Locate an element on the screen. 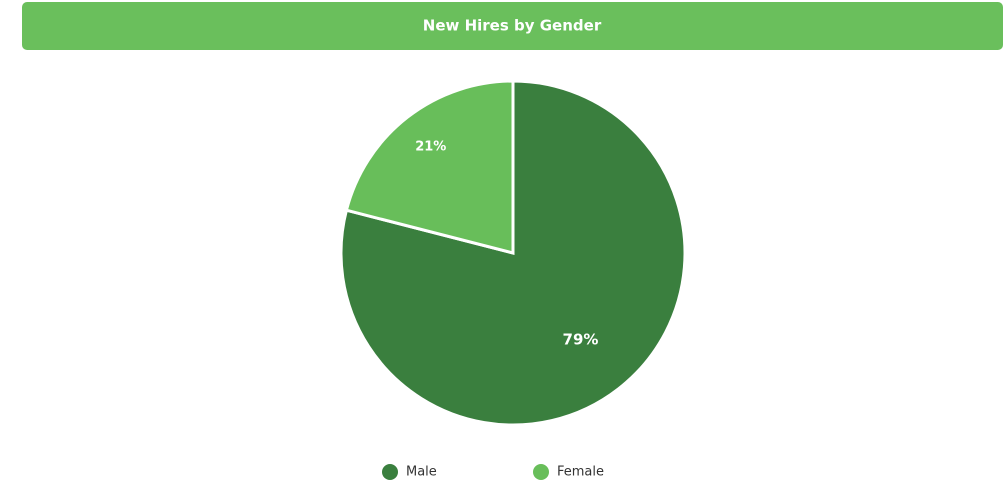 The width and height of the screenshot is (1005, 489). legend-label: Female is located at coordinates (580, 472).